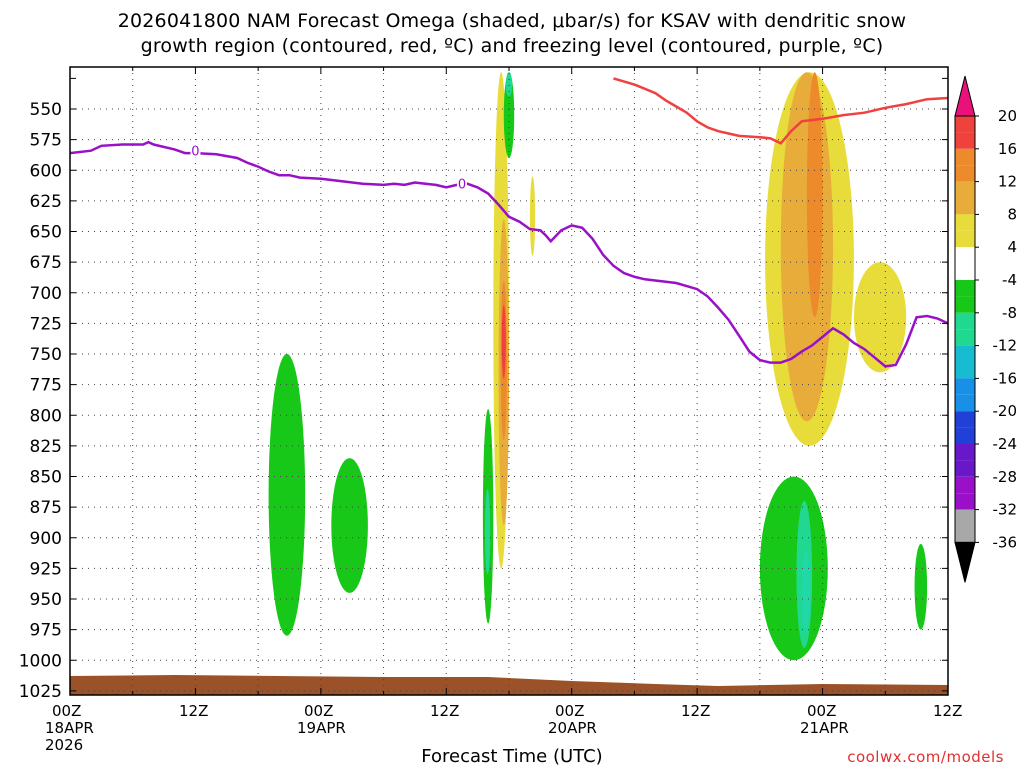 The height and width of the screenshot is (768, 1024). Describe the element at coordinates (46, 631) in the screenshot. I see `y-tick-label: 975` at that location.